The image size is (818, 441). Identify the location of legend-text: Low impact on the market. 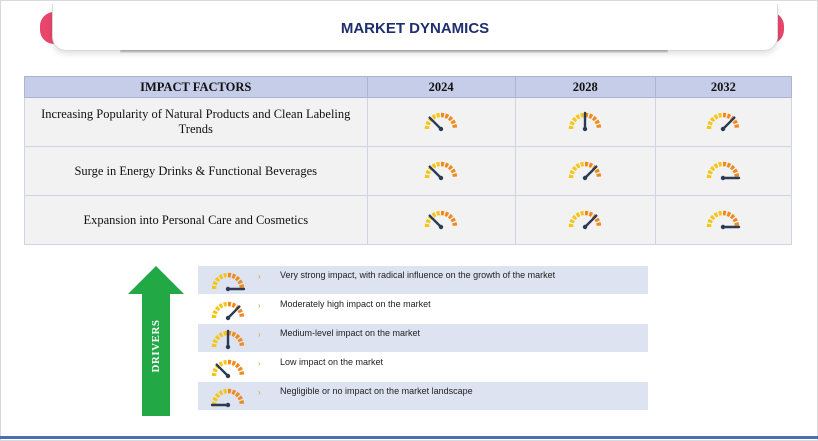
(331, 362).